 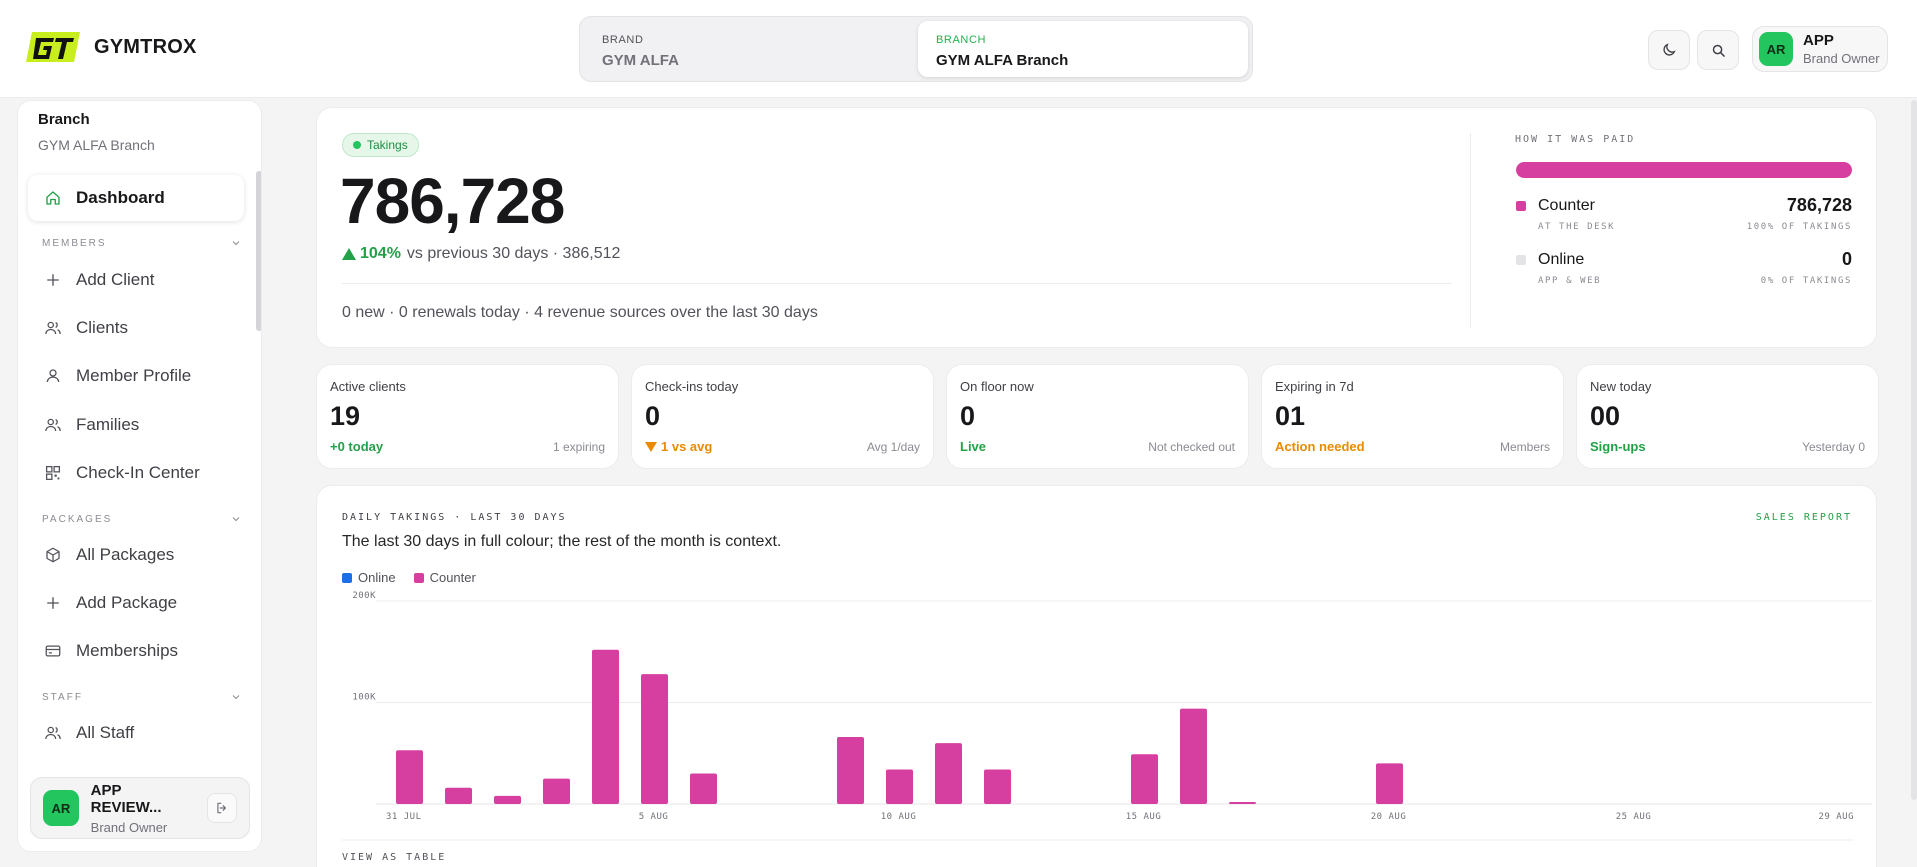 I want to click on legend-item-online: Online, so click(x=369, y=577).